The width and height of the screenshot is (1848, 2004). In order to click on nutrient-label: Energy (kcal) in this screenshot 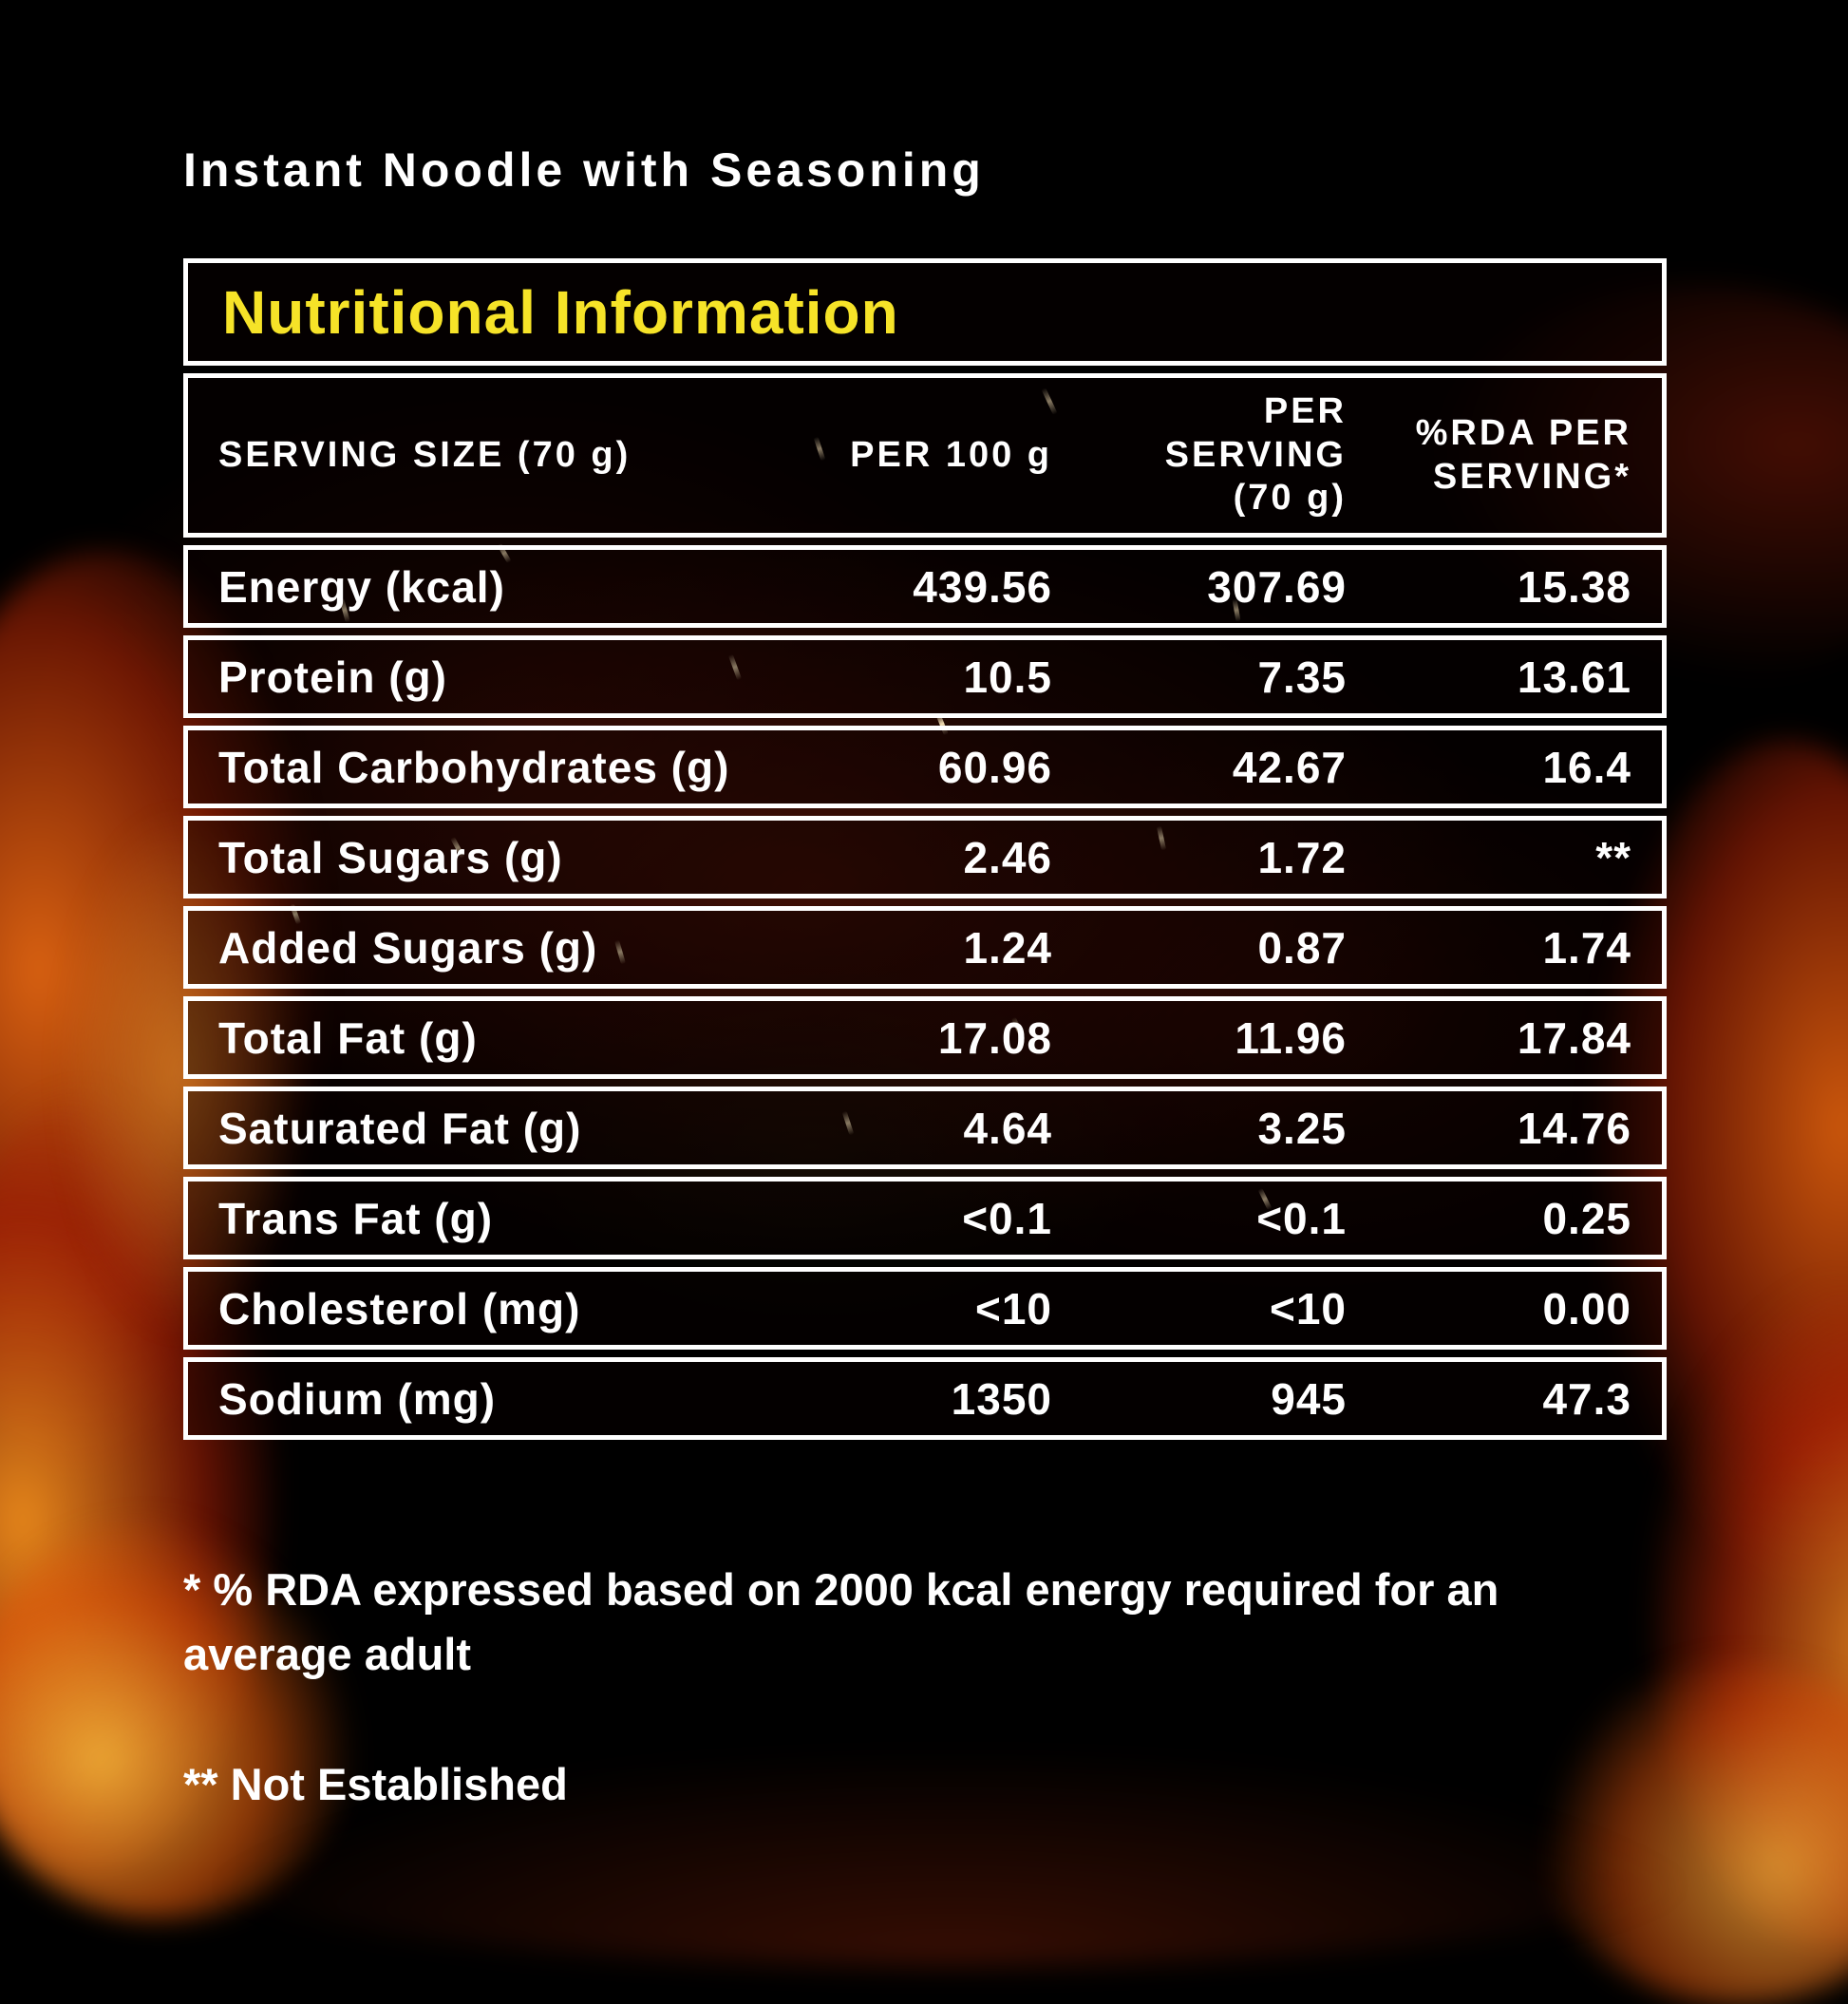, I will do `click(361, 586)`.